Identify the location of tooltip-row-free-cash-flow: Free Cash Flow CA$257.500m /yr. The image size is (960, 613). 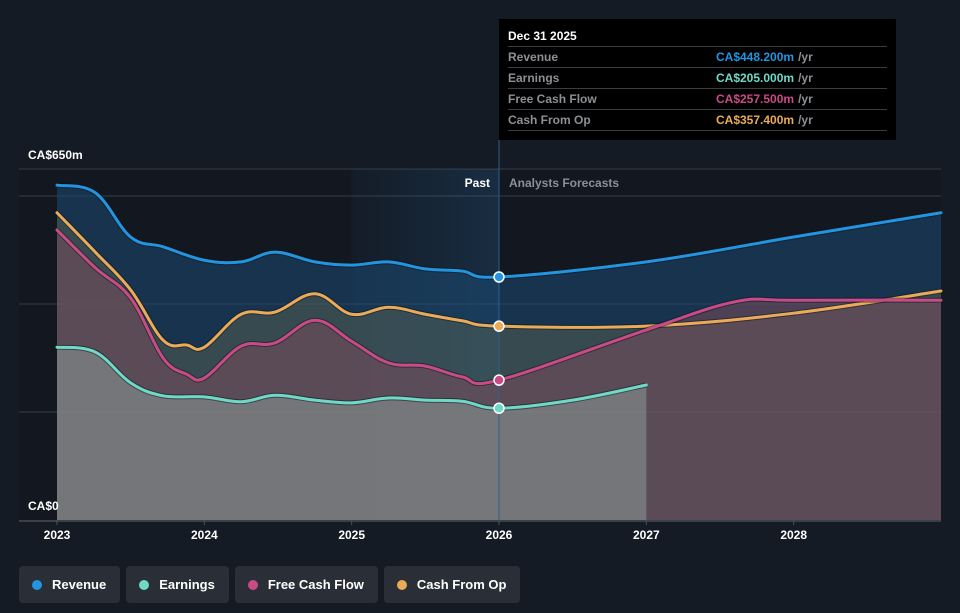
(697, 98).